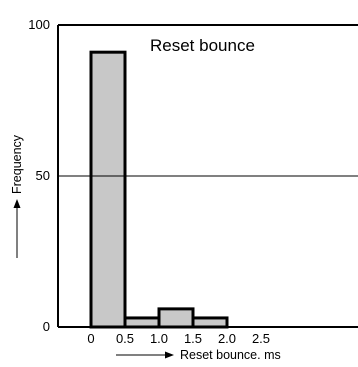 This screenshot has width=358, height=367. Describe the element at coordinates (227, 338) in the screenshot. I see `x-tick-label: 2.0` at that location.